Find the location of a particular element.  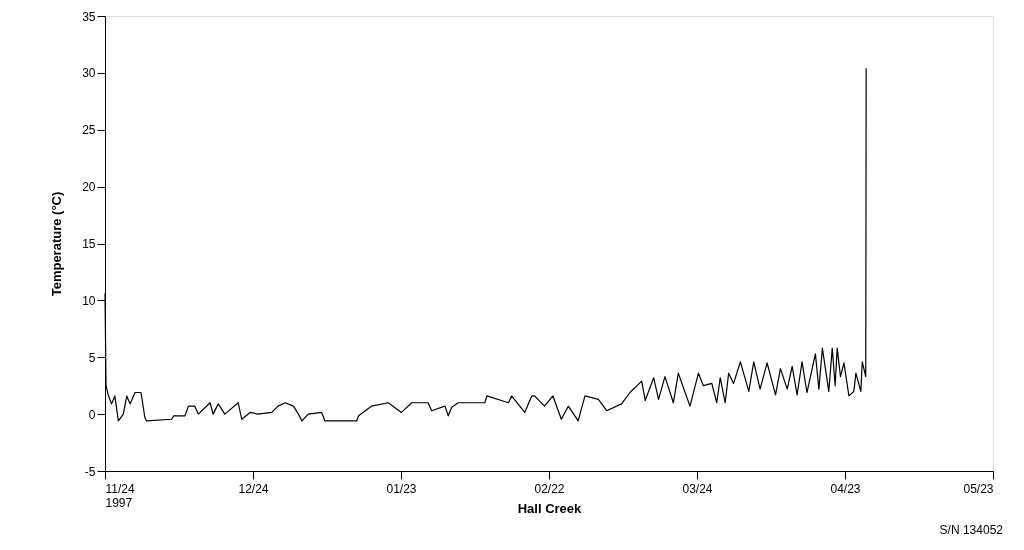

y-axis-title: Temperature (°C) is located at coordinates (57, 244).